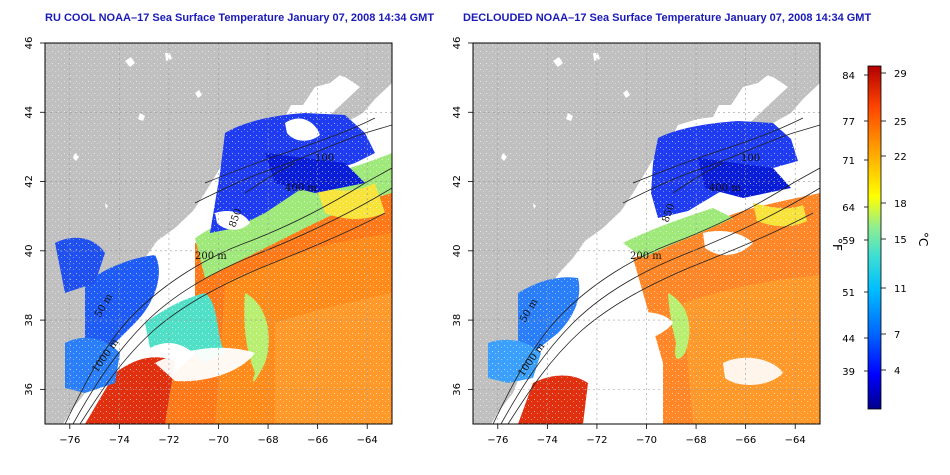 The image size is (950, 475). I want to click on colorbar-f-tick: 39, so click(848, 372).